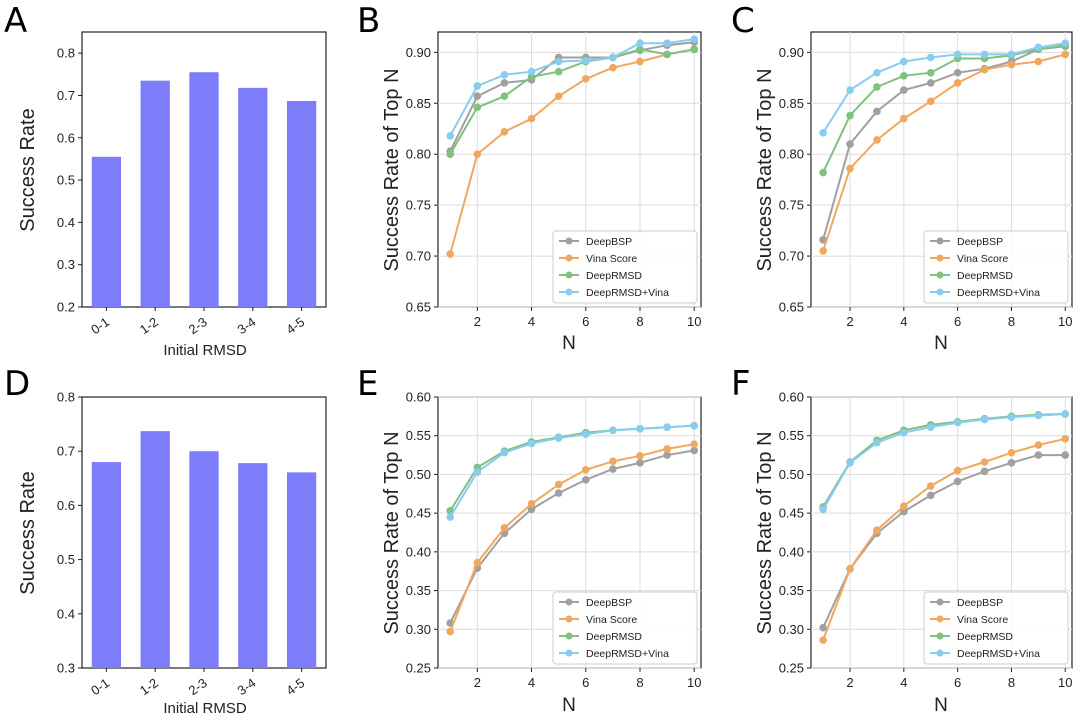  What do you see at coordinates (765, 532) in the screenshot?
I see `y-axis-label: Success Rate of Top N` at bounding box center [765, 532].